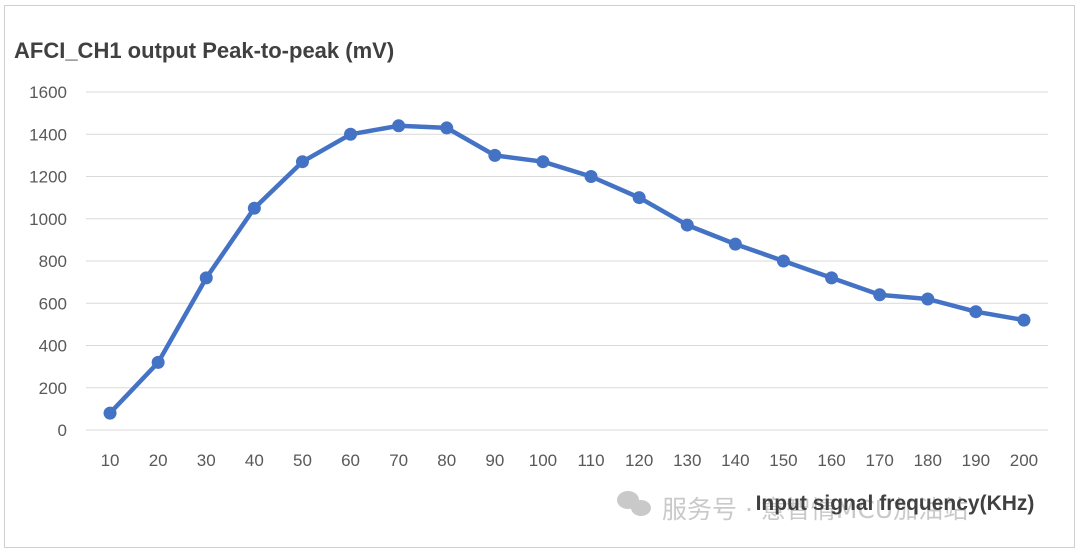  What do you see at coordinates (1024, 460) in the screenshot?
I see `x-tick-label: 200` at bounding box center [1024, 460].